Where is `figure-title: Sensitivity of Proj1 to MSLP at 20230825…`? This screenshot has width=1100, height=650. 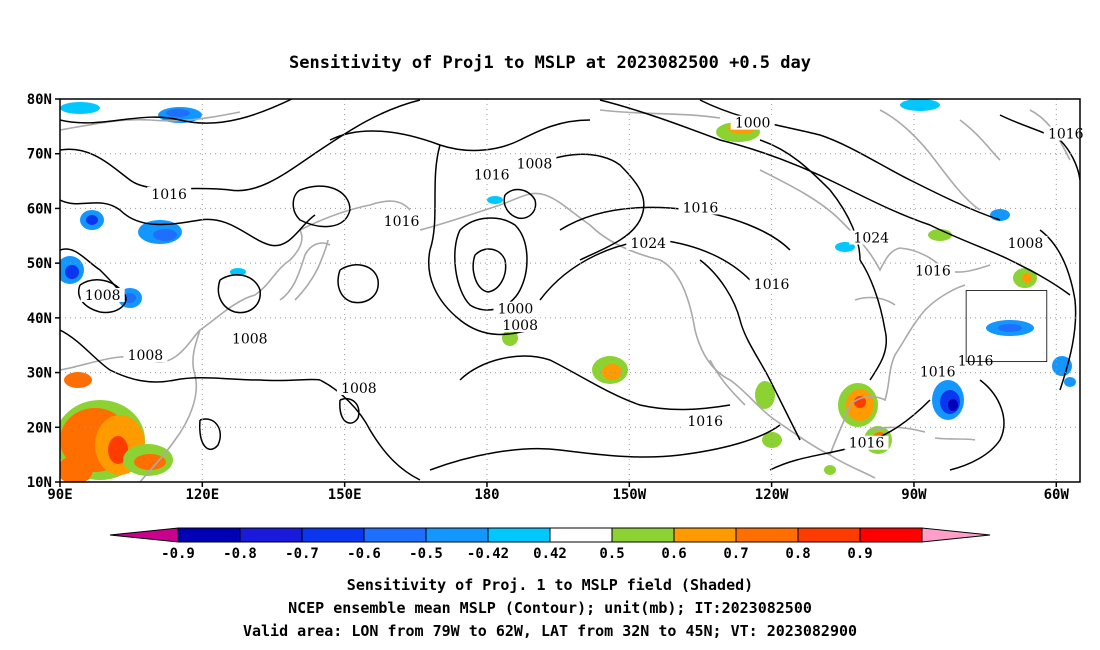 figure-title: Sensitivity of Proj1 to MSLP at 20230825… is located at coordinates (550, 63).